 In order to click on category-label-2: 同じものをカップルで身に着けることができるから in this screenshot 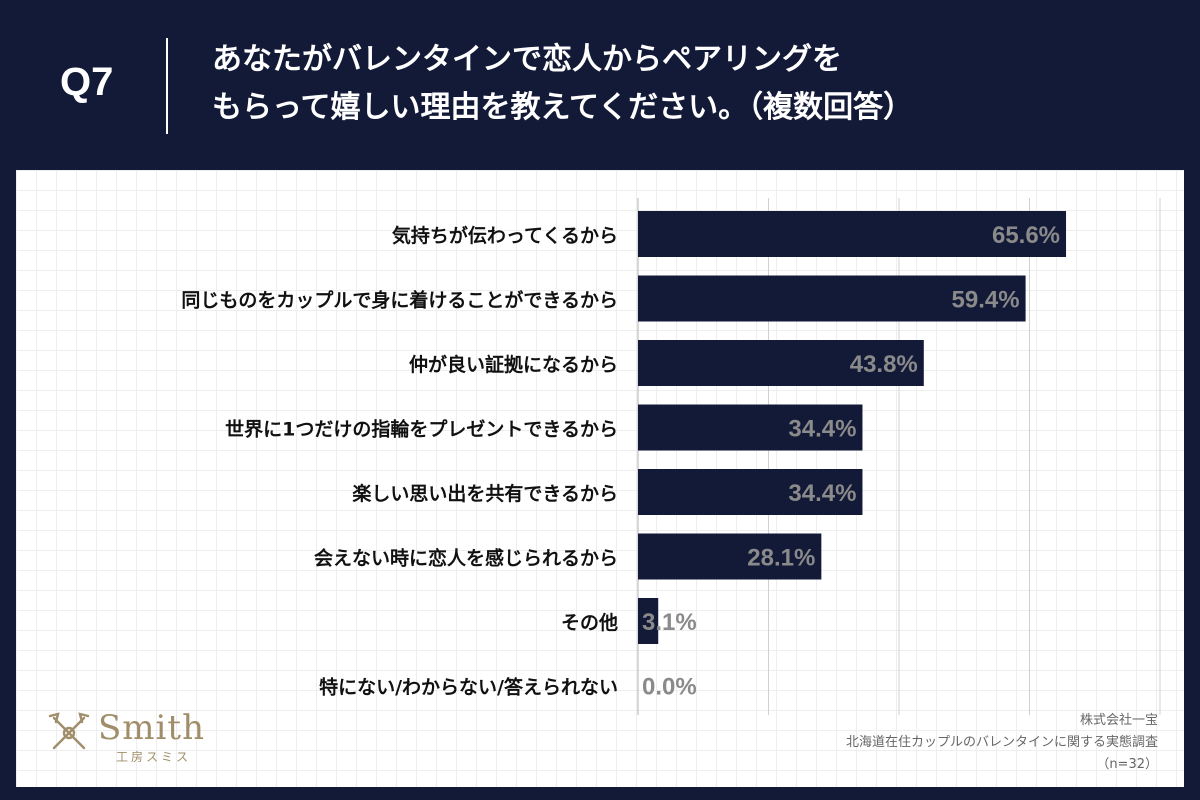, I will do `click(399, 300)`.